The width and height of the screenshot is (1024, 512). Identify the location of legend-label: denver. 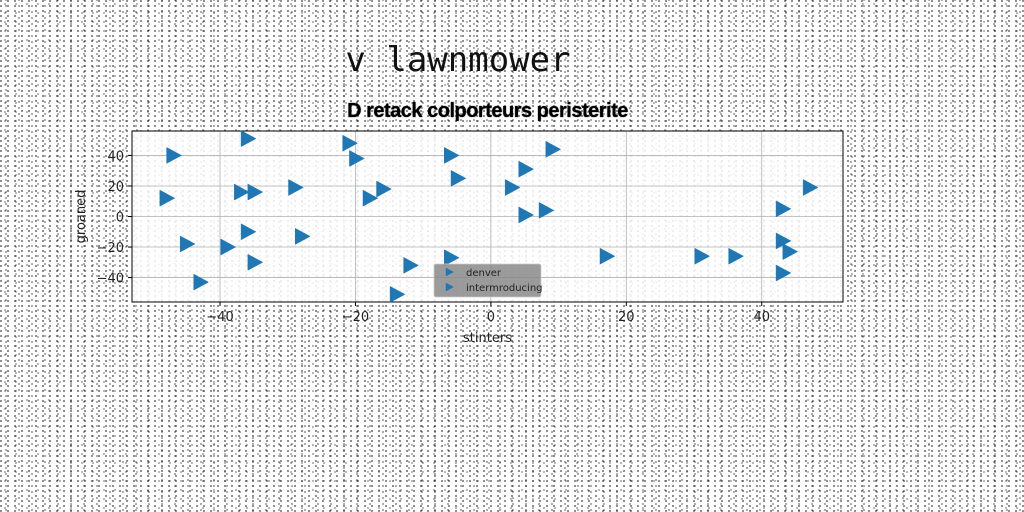
(484, 273).